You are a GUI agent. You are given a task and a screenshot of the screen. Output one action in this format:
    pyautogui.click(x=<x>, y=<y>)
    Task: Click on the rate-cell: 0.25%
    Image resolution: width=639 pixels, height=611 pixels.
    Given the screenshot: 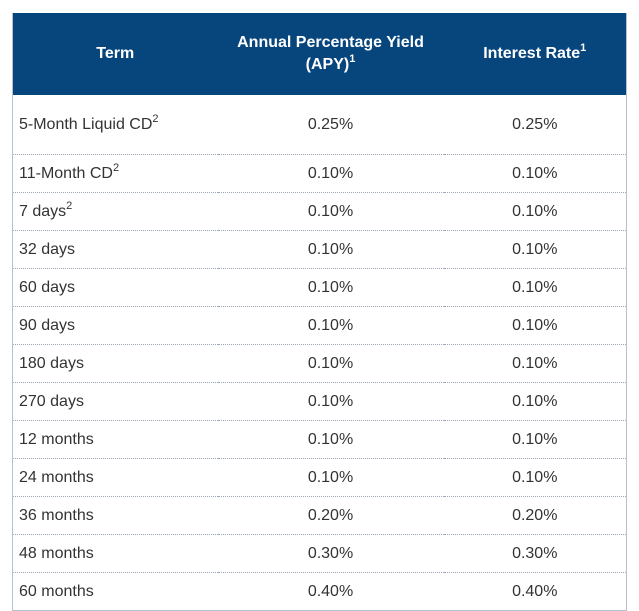 What is the action you would take?
    pyautogui.click(x=535, y=125)
    